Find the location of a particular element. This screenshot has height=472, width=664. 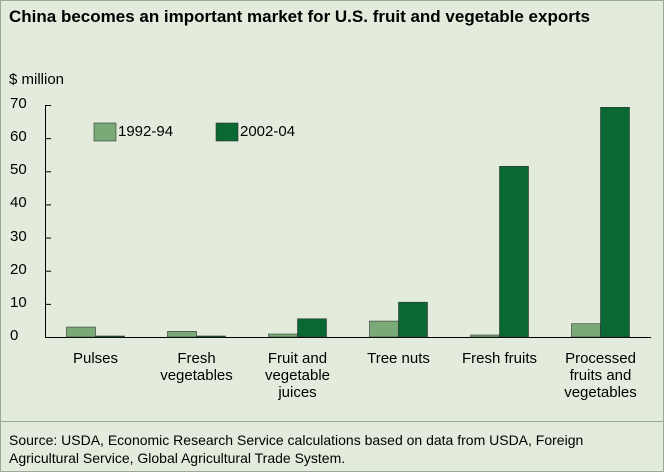

x-tick-label: Fresh vegetables is located at coordinates (196, 367).